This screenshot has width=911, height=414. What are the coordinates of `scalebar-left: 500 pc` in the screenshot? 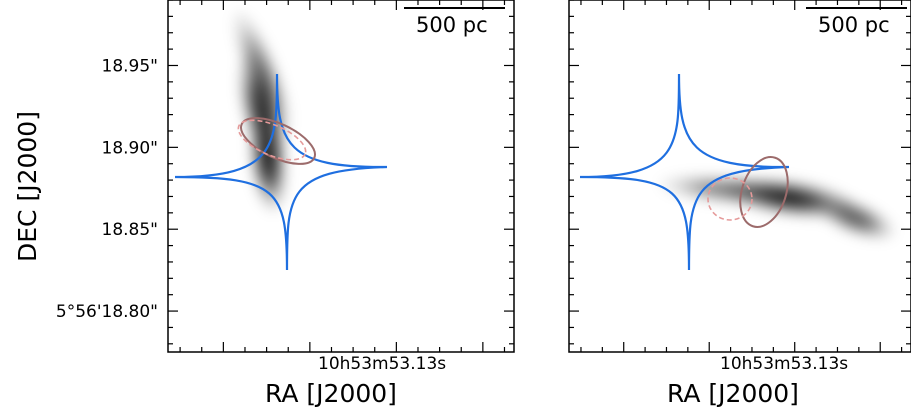 It's located at (454, 22).